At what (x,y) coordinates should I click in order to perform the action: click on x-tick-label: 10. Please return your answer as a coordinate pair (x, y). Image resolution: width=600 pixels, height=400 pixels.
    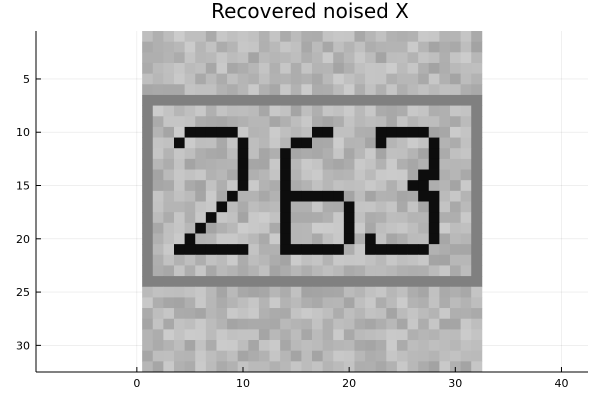
    Looking at the image, I should click on (243, 383).